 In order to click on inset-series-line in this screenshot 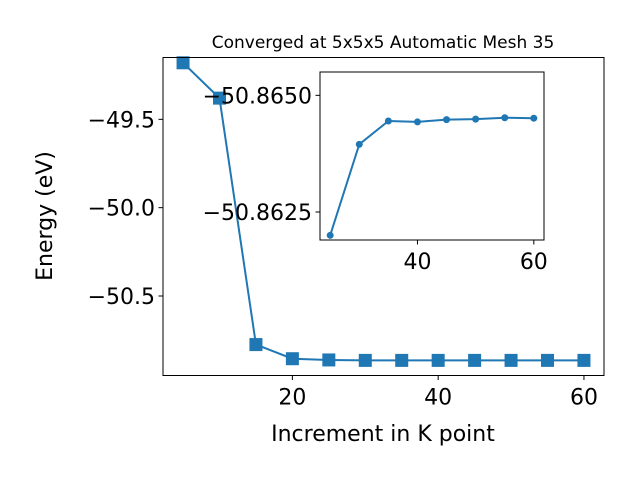, I will do `click(431, 176)`.